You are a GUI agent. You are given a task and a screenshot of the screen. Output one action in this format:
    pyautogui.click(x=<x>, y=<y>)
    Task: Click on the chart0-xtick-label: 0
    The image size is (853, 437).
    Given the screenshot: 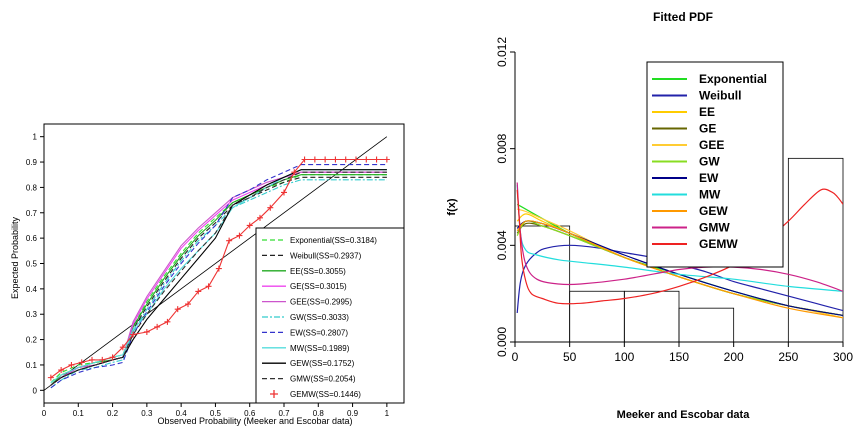 What is the action you would take?
    pyautogui.click(x=44, y=413)
    